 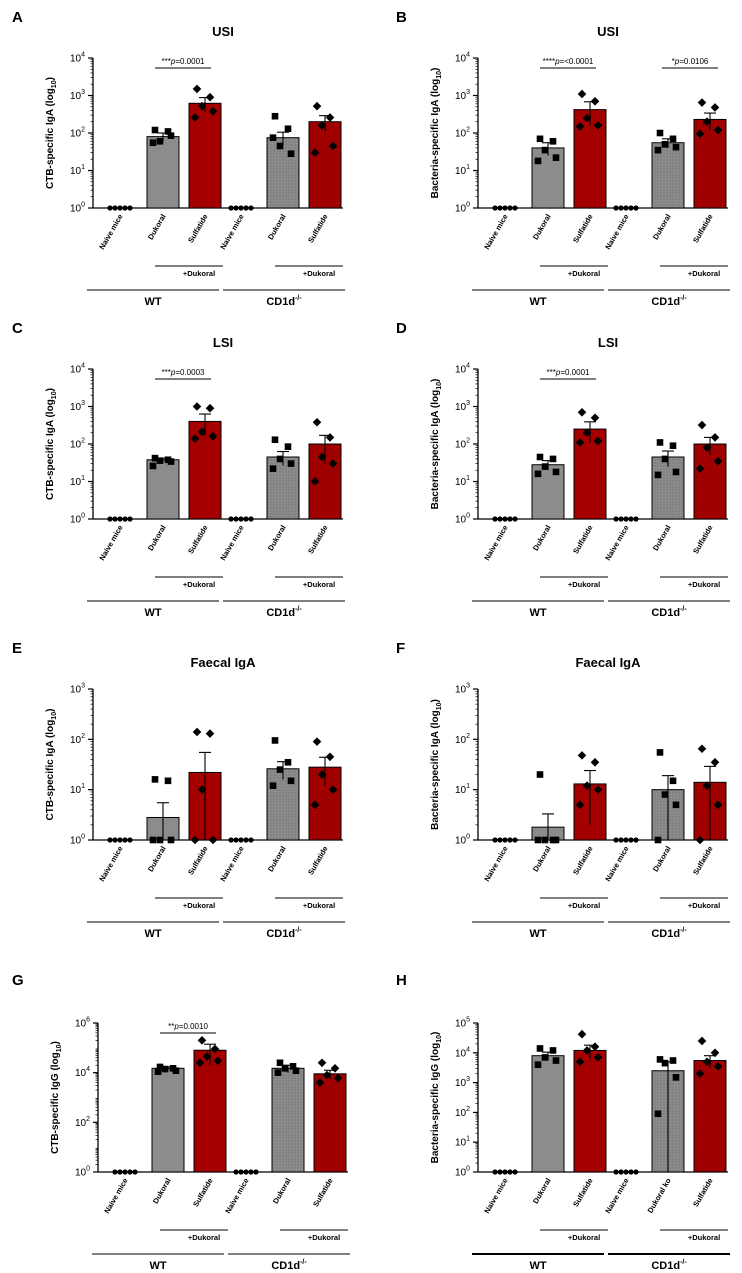 I want to click on panel-title: LSI, so click(x=223, y=342).